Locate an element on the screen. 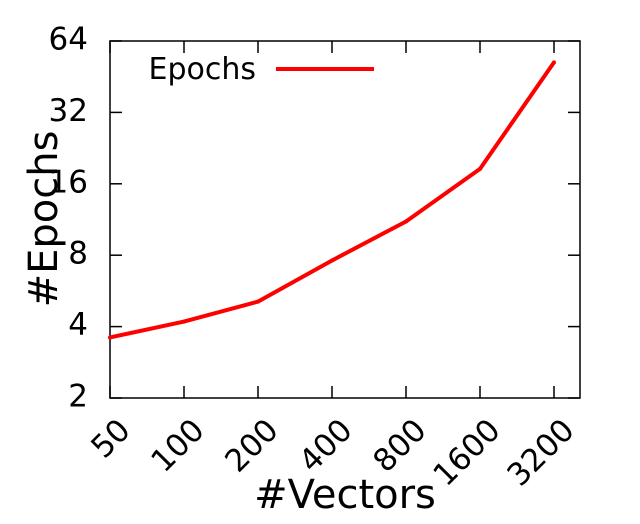  y-tick-label: 8 is located at coordinates (78, 254).